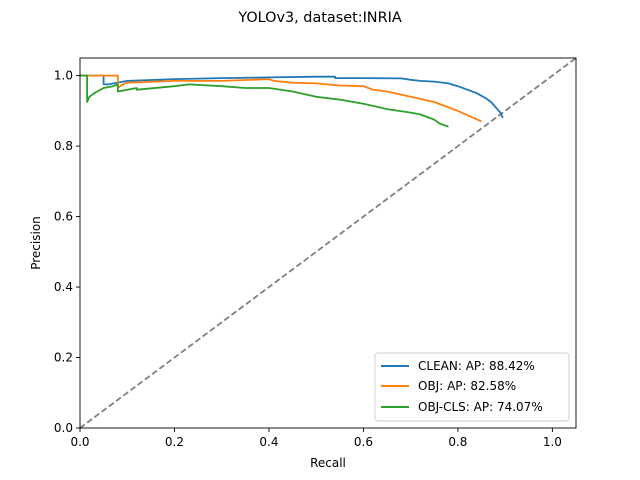  I want to click on x-tick-label: 0.8, so click(457, 442).